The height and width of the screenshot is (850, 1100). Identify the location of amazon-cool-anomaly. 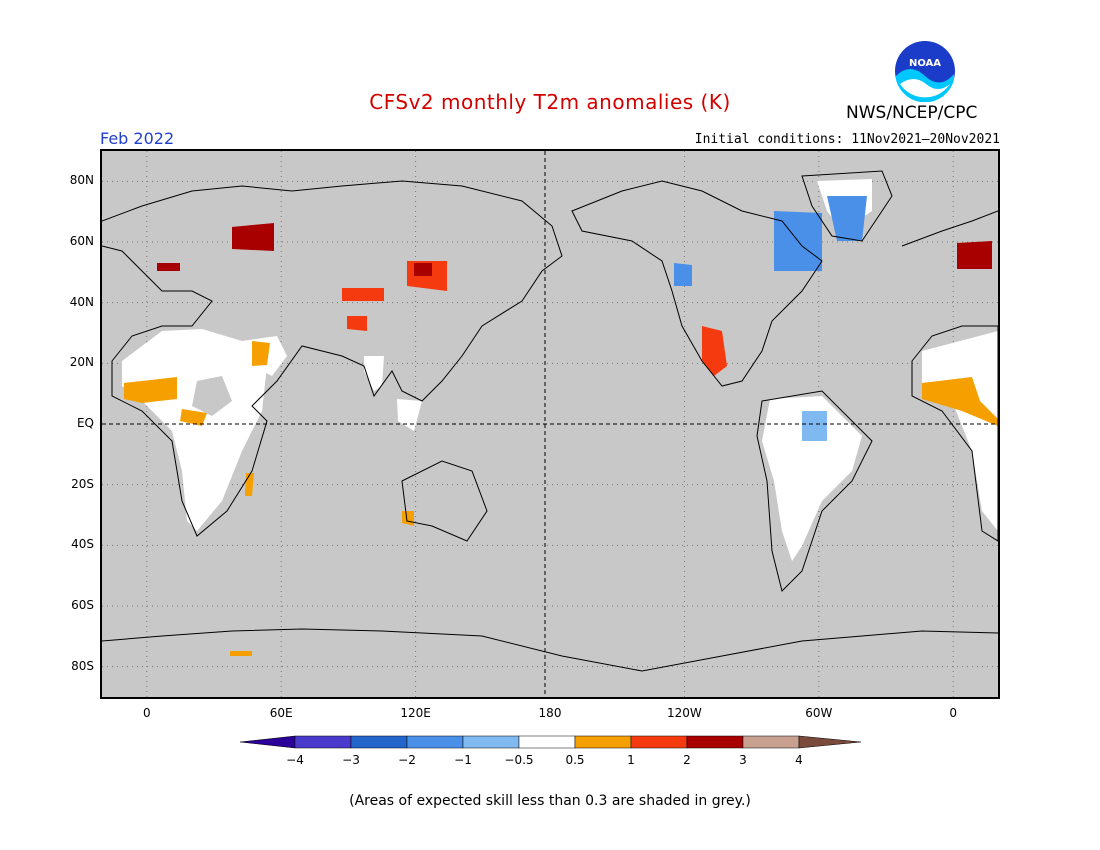
(814, 426).